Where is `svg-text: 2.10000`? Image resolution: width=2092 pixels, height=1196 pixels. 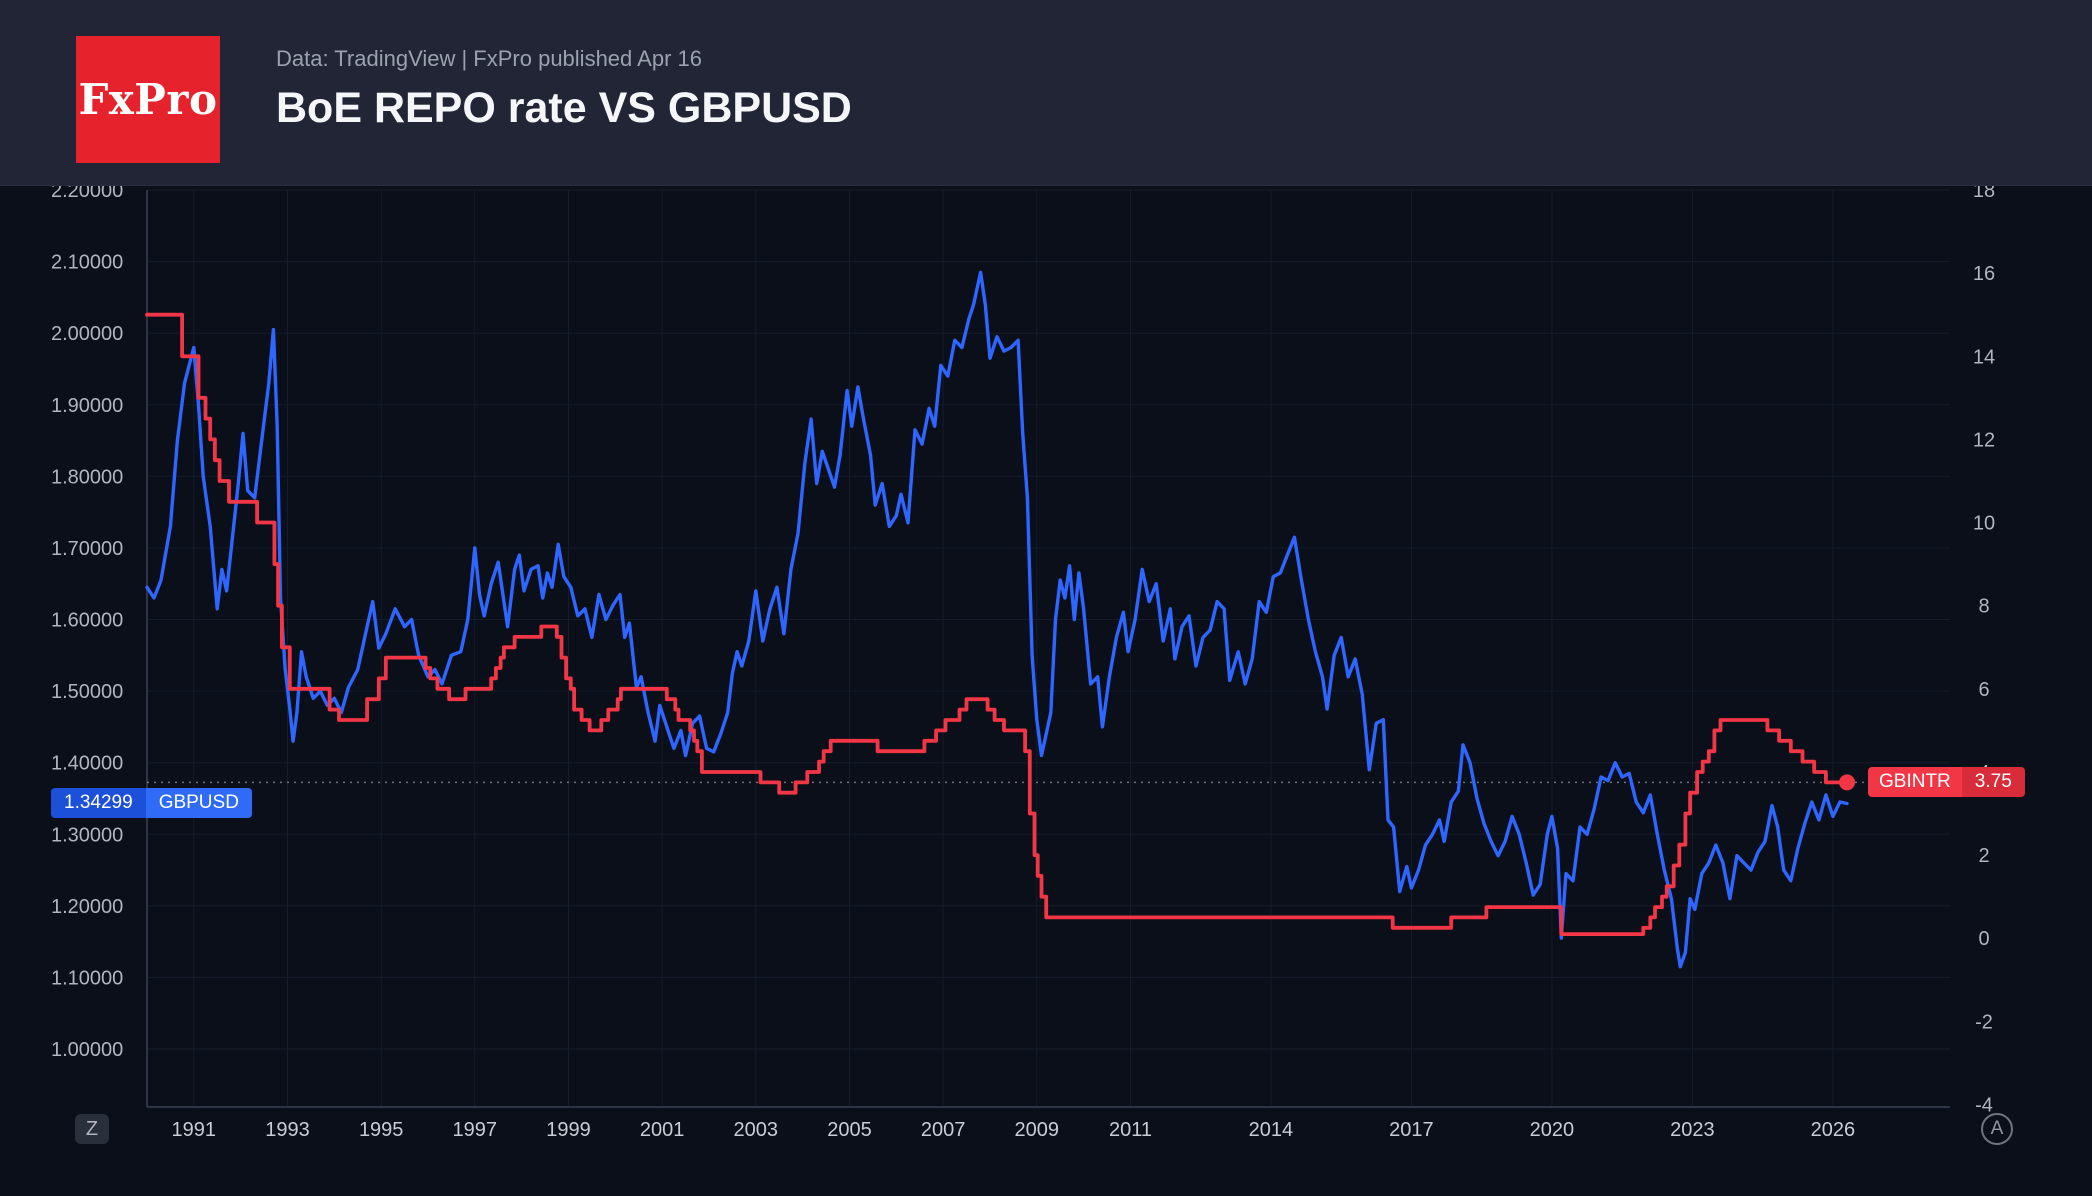 svg-text: 2.10000 is located at coordinates (87, 263).